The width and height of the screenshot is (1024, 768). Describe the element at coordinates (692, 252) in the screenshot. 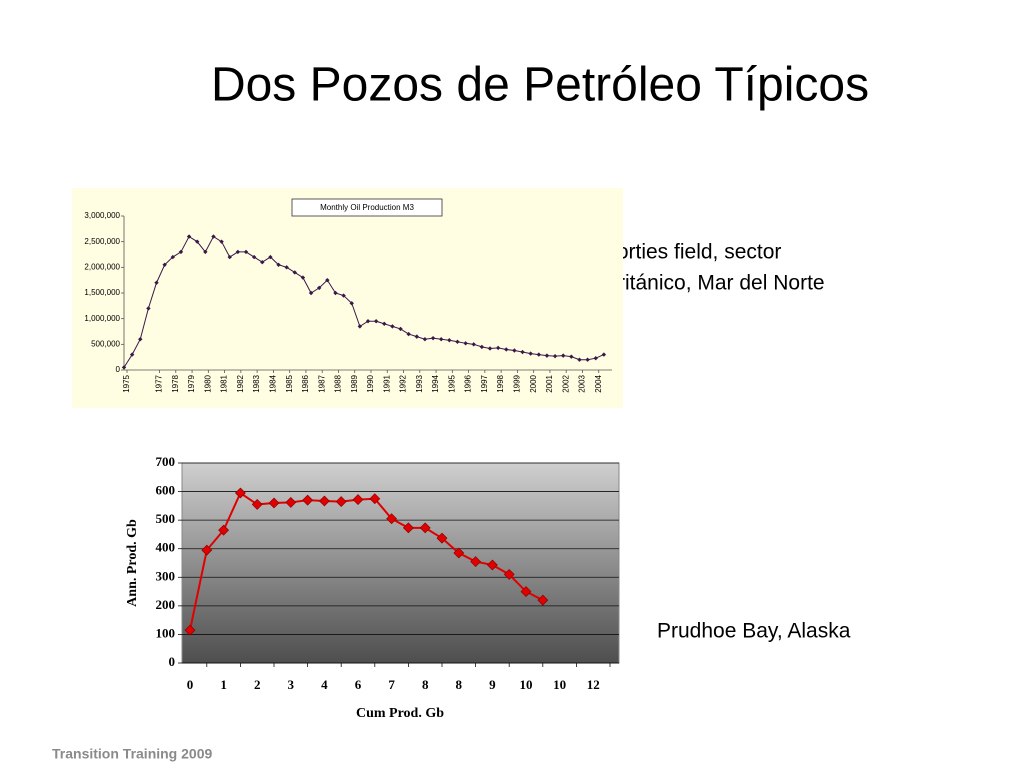

I see `caption: Forties field, sector` at that location.